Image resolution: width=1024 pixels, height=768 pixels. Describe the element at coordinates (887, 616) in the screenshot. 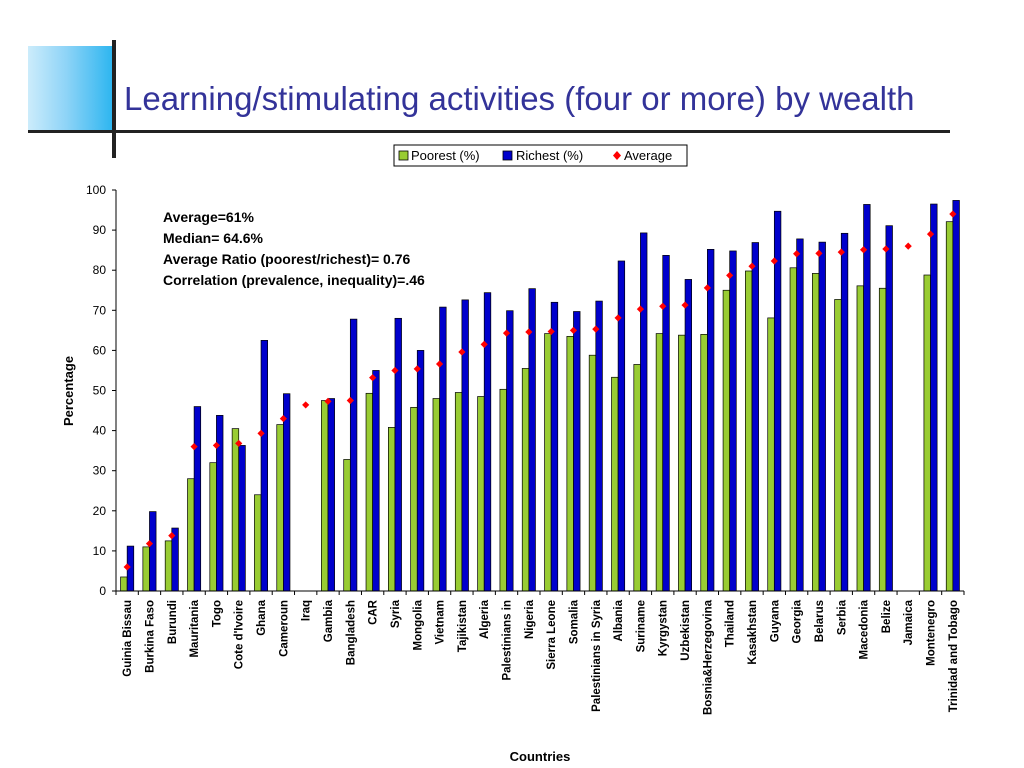

I see `x-tick-label: Belize` at that location.